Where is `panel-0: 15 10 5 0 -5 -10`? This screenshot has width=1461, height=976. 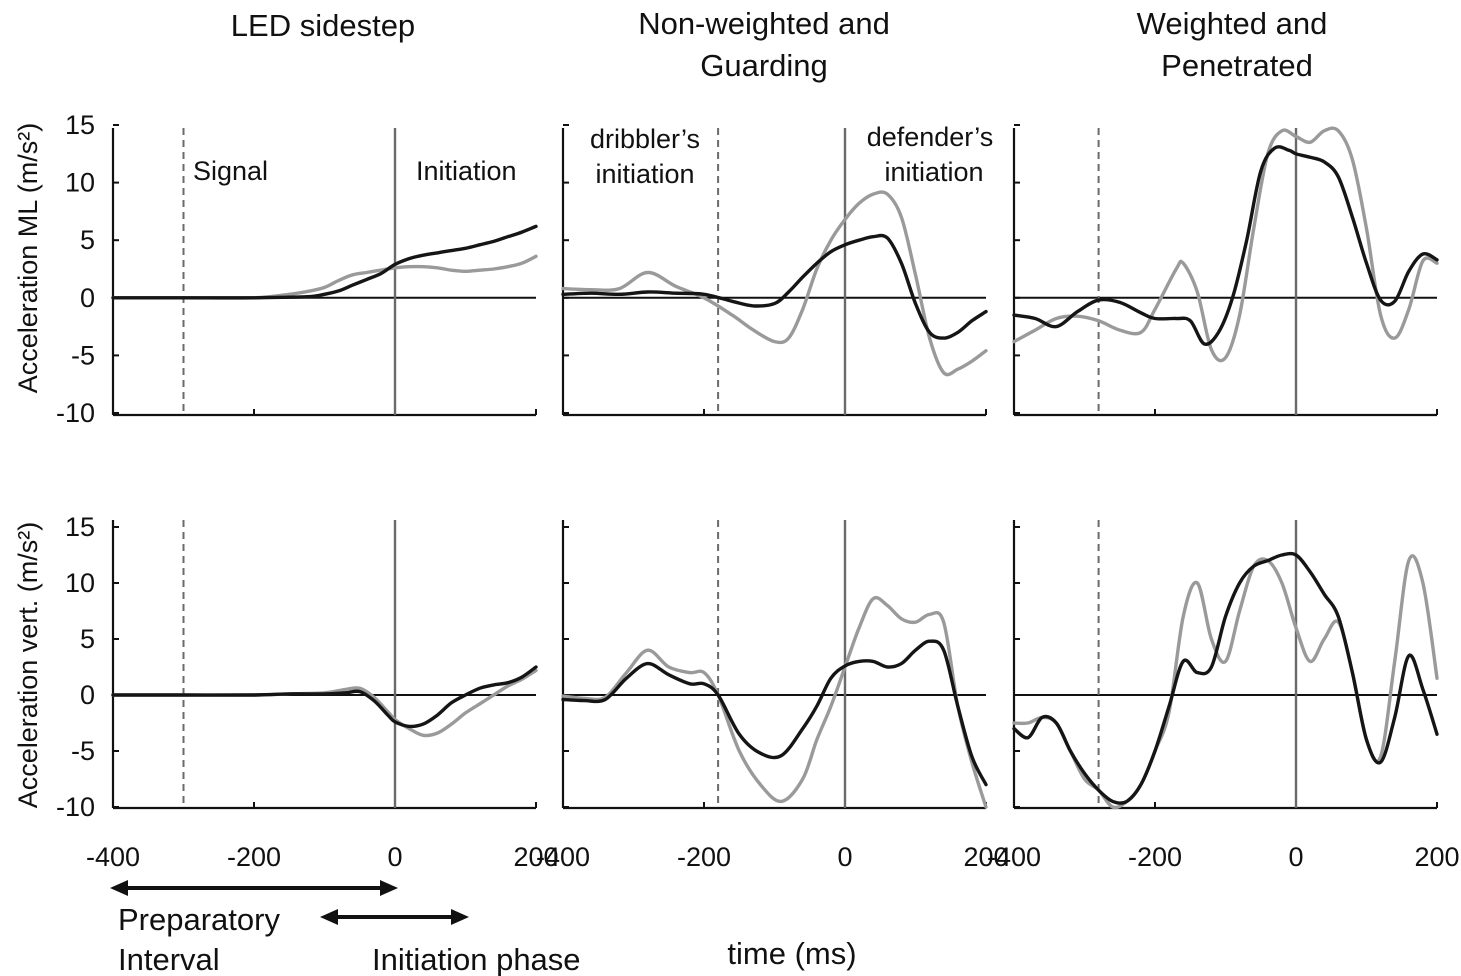
panel-0: 15 10 5 0 -5 -10 is located at coordinates (297, 269).